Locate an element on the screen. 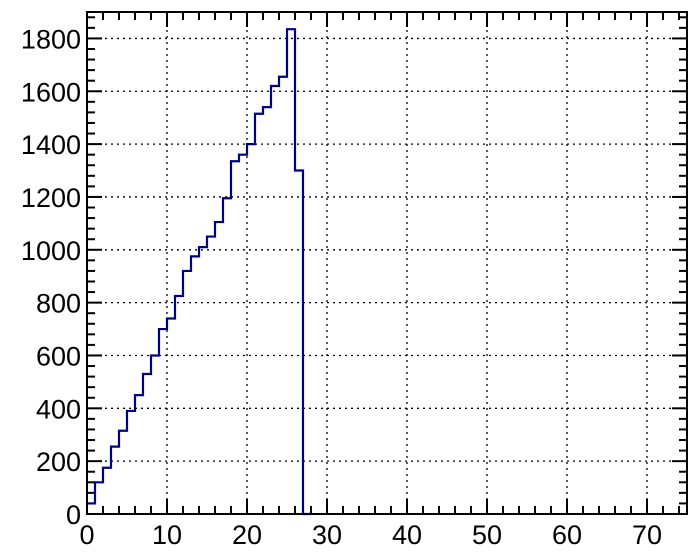  y-tick-label: 800 is located at coordinates (58, 304).